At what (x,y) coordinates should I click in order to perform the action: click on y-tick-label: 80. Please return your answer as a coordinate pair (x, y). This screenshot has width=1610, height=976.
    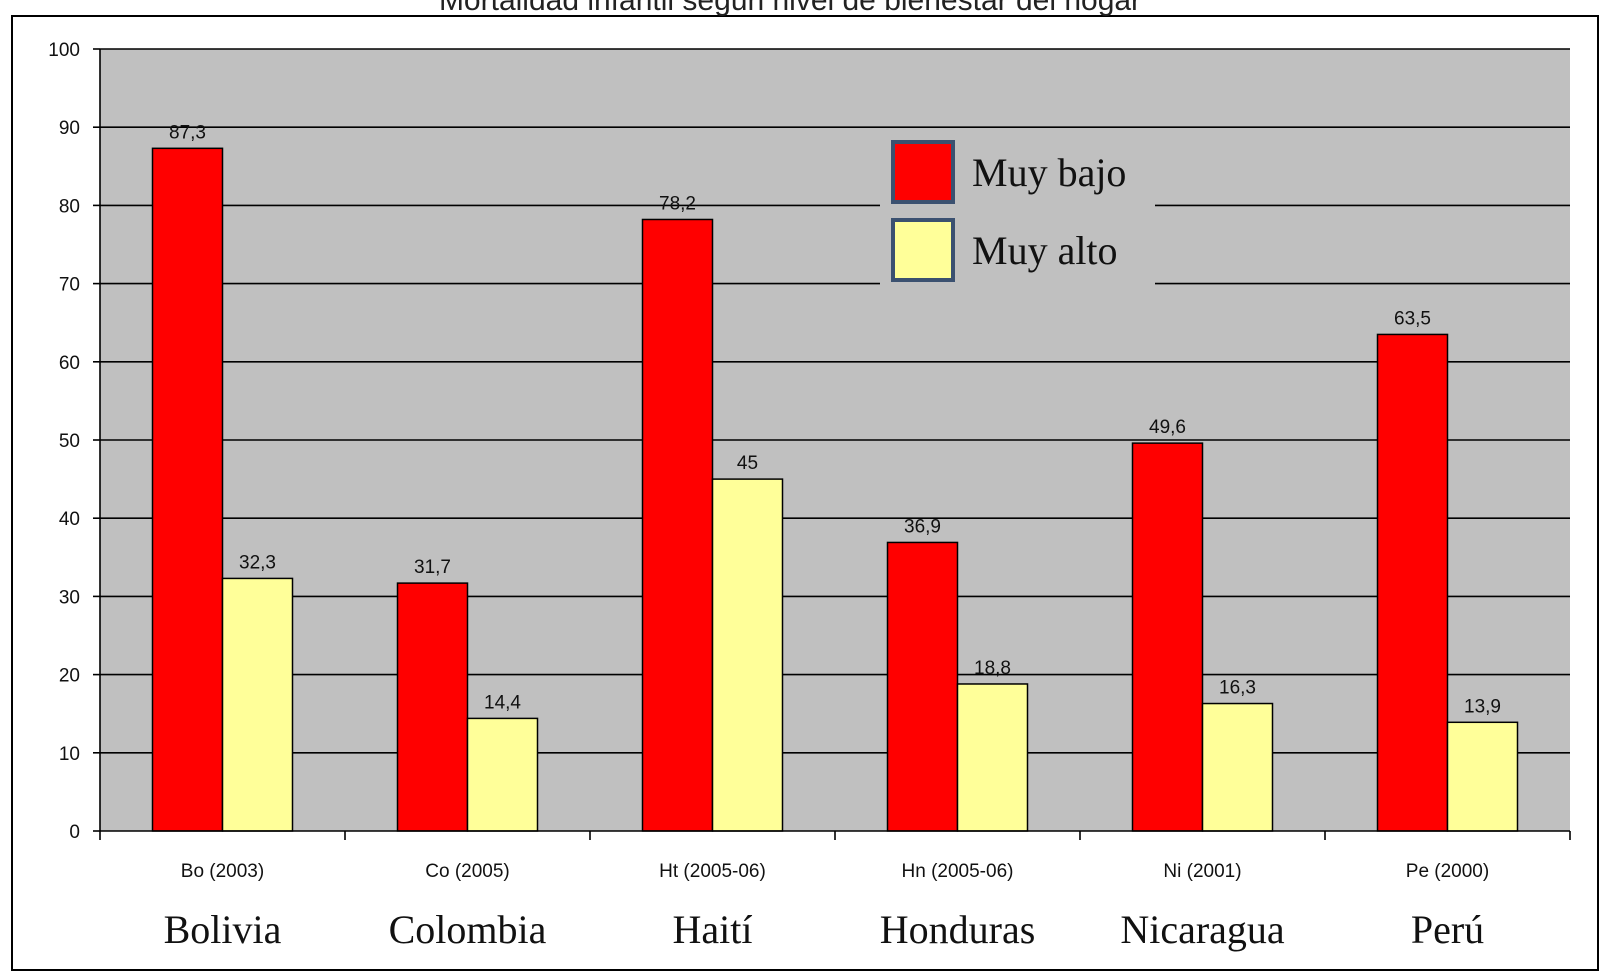
    Looking at the image, I should click on (69, 206).